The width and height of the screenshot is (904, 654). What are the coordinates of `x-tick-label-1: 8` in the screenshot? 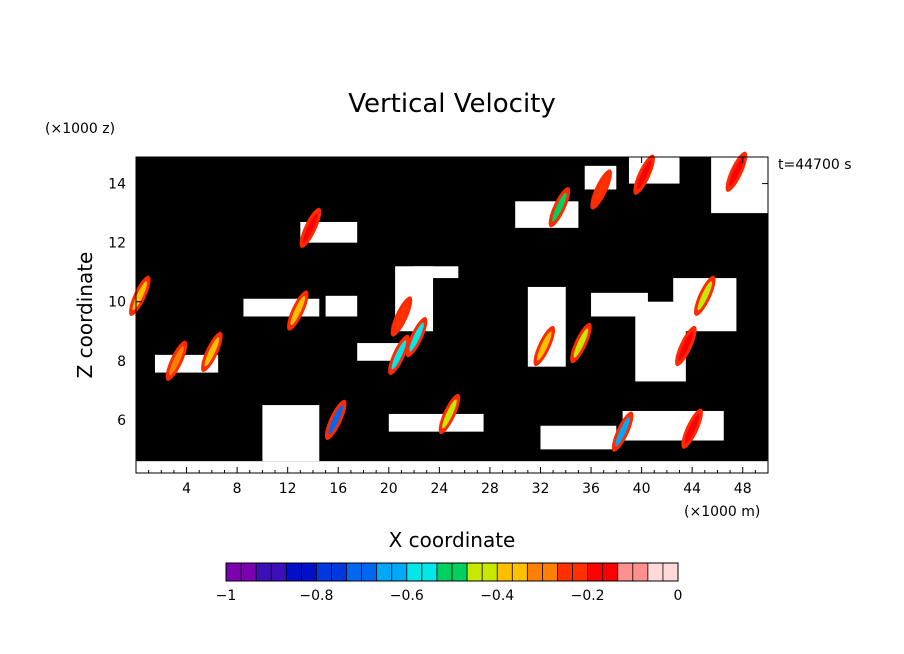 It's located at (237, 489).